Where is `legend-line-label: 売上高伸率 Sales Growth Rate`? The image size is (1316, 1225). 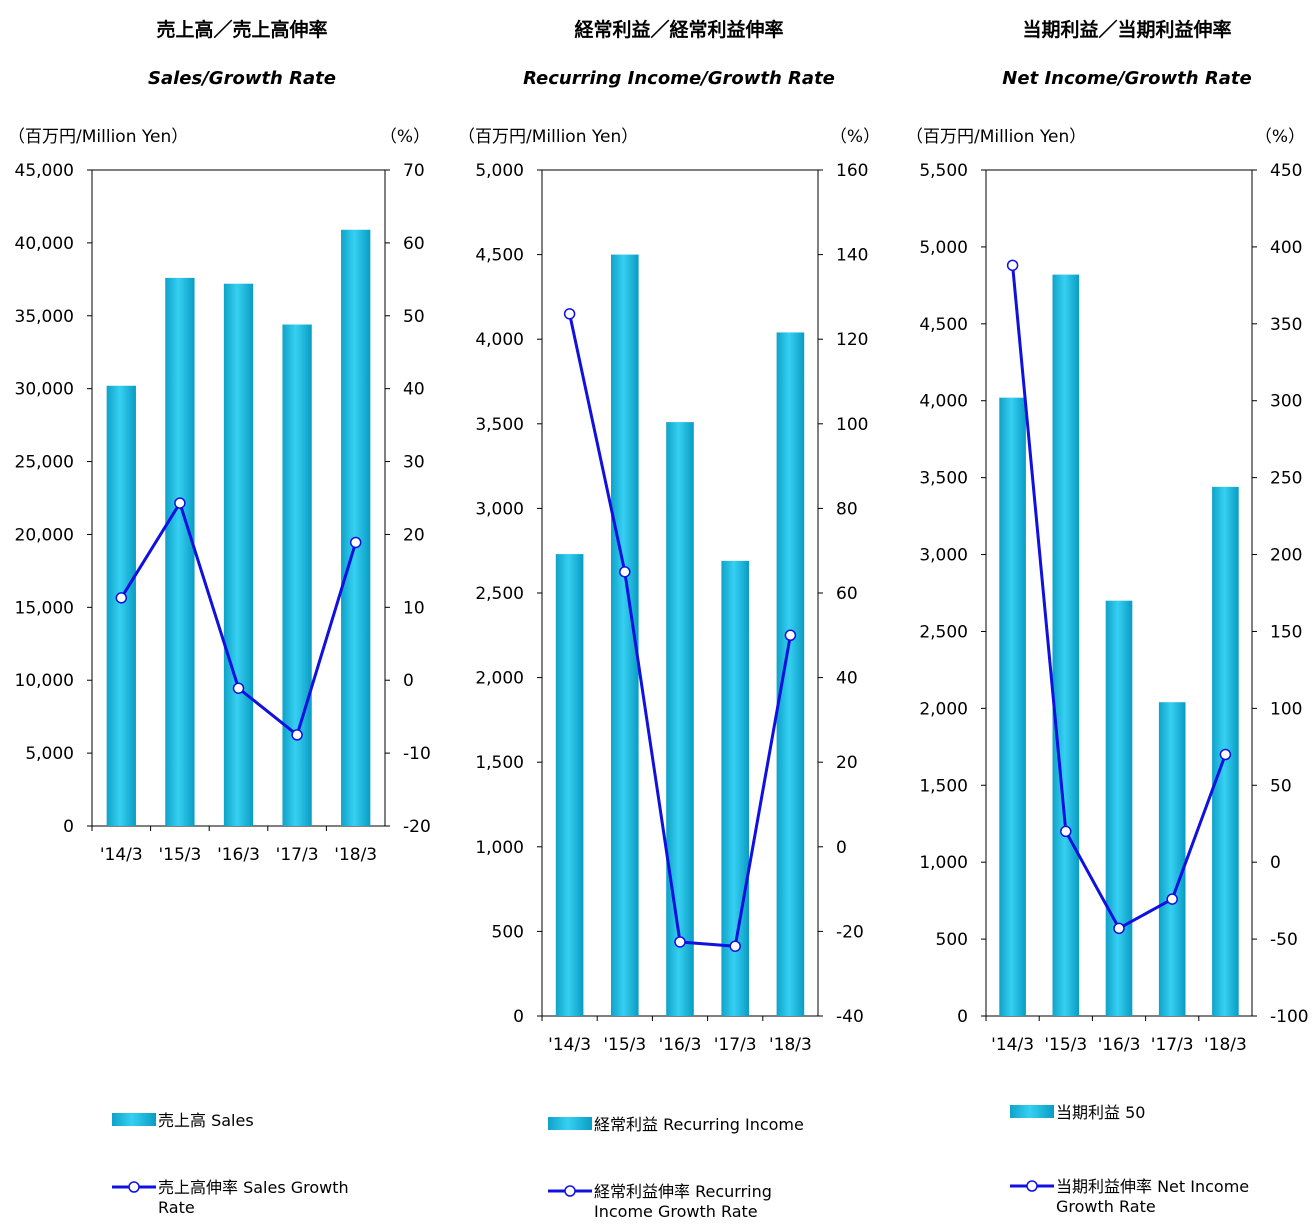
legend-line-label: 売上高伸率 Sales Growth Rate is located at coordinates (253, 1197).